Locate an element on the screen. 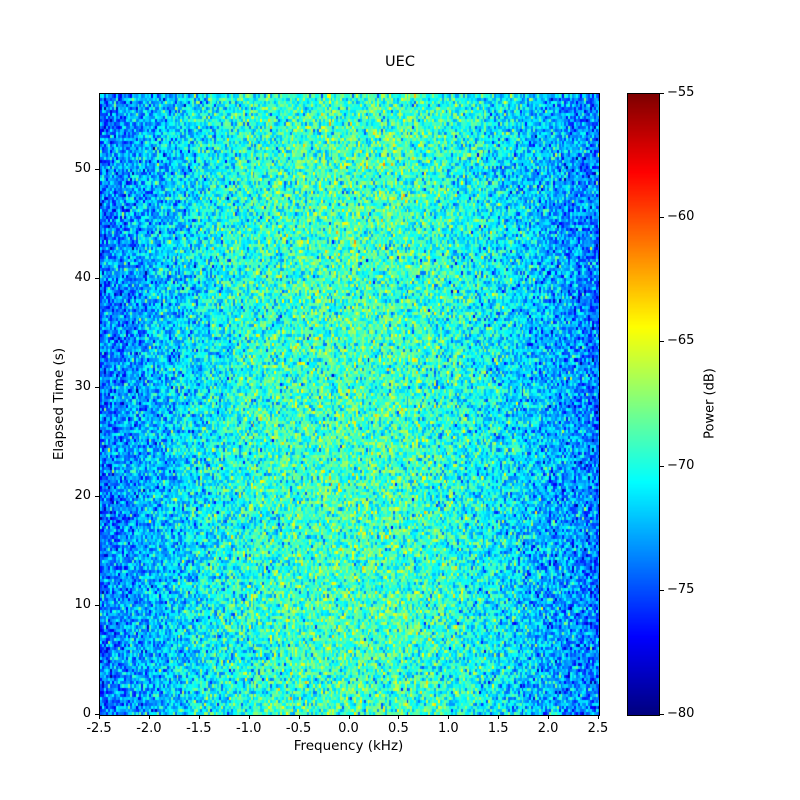 Image resolution: width=800 pixels, height=800 pixels. x-axis-label: Frequency (kHz) is located at coordinates (348, 746).